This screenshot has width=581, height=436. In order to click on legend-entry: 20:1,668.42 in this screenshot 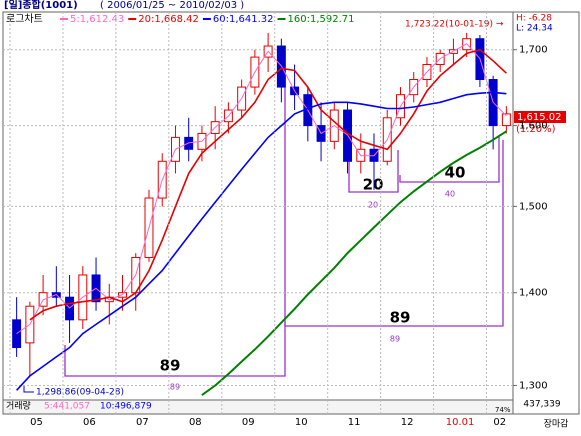, I will do `click(168, 19)`.